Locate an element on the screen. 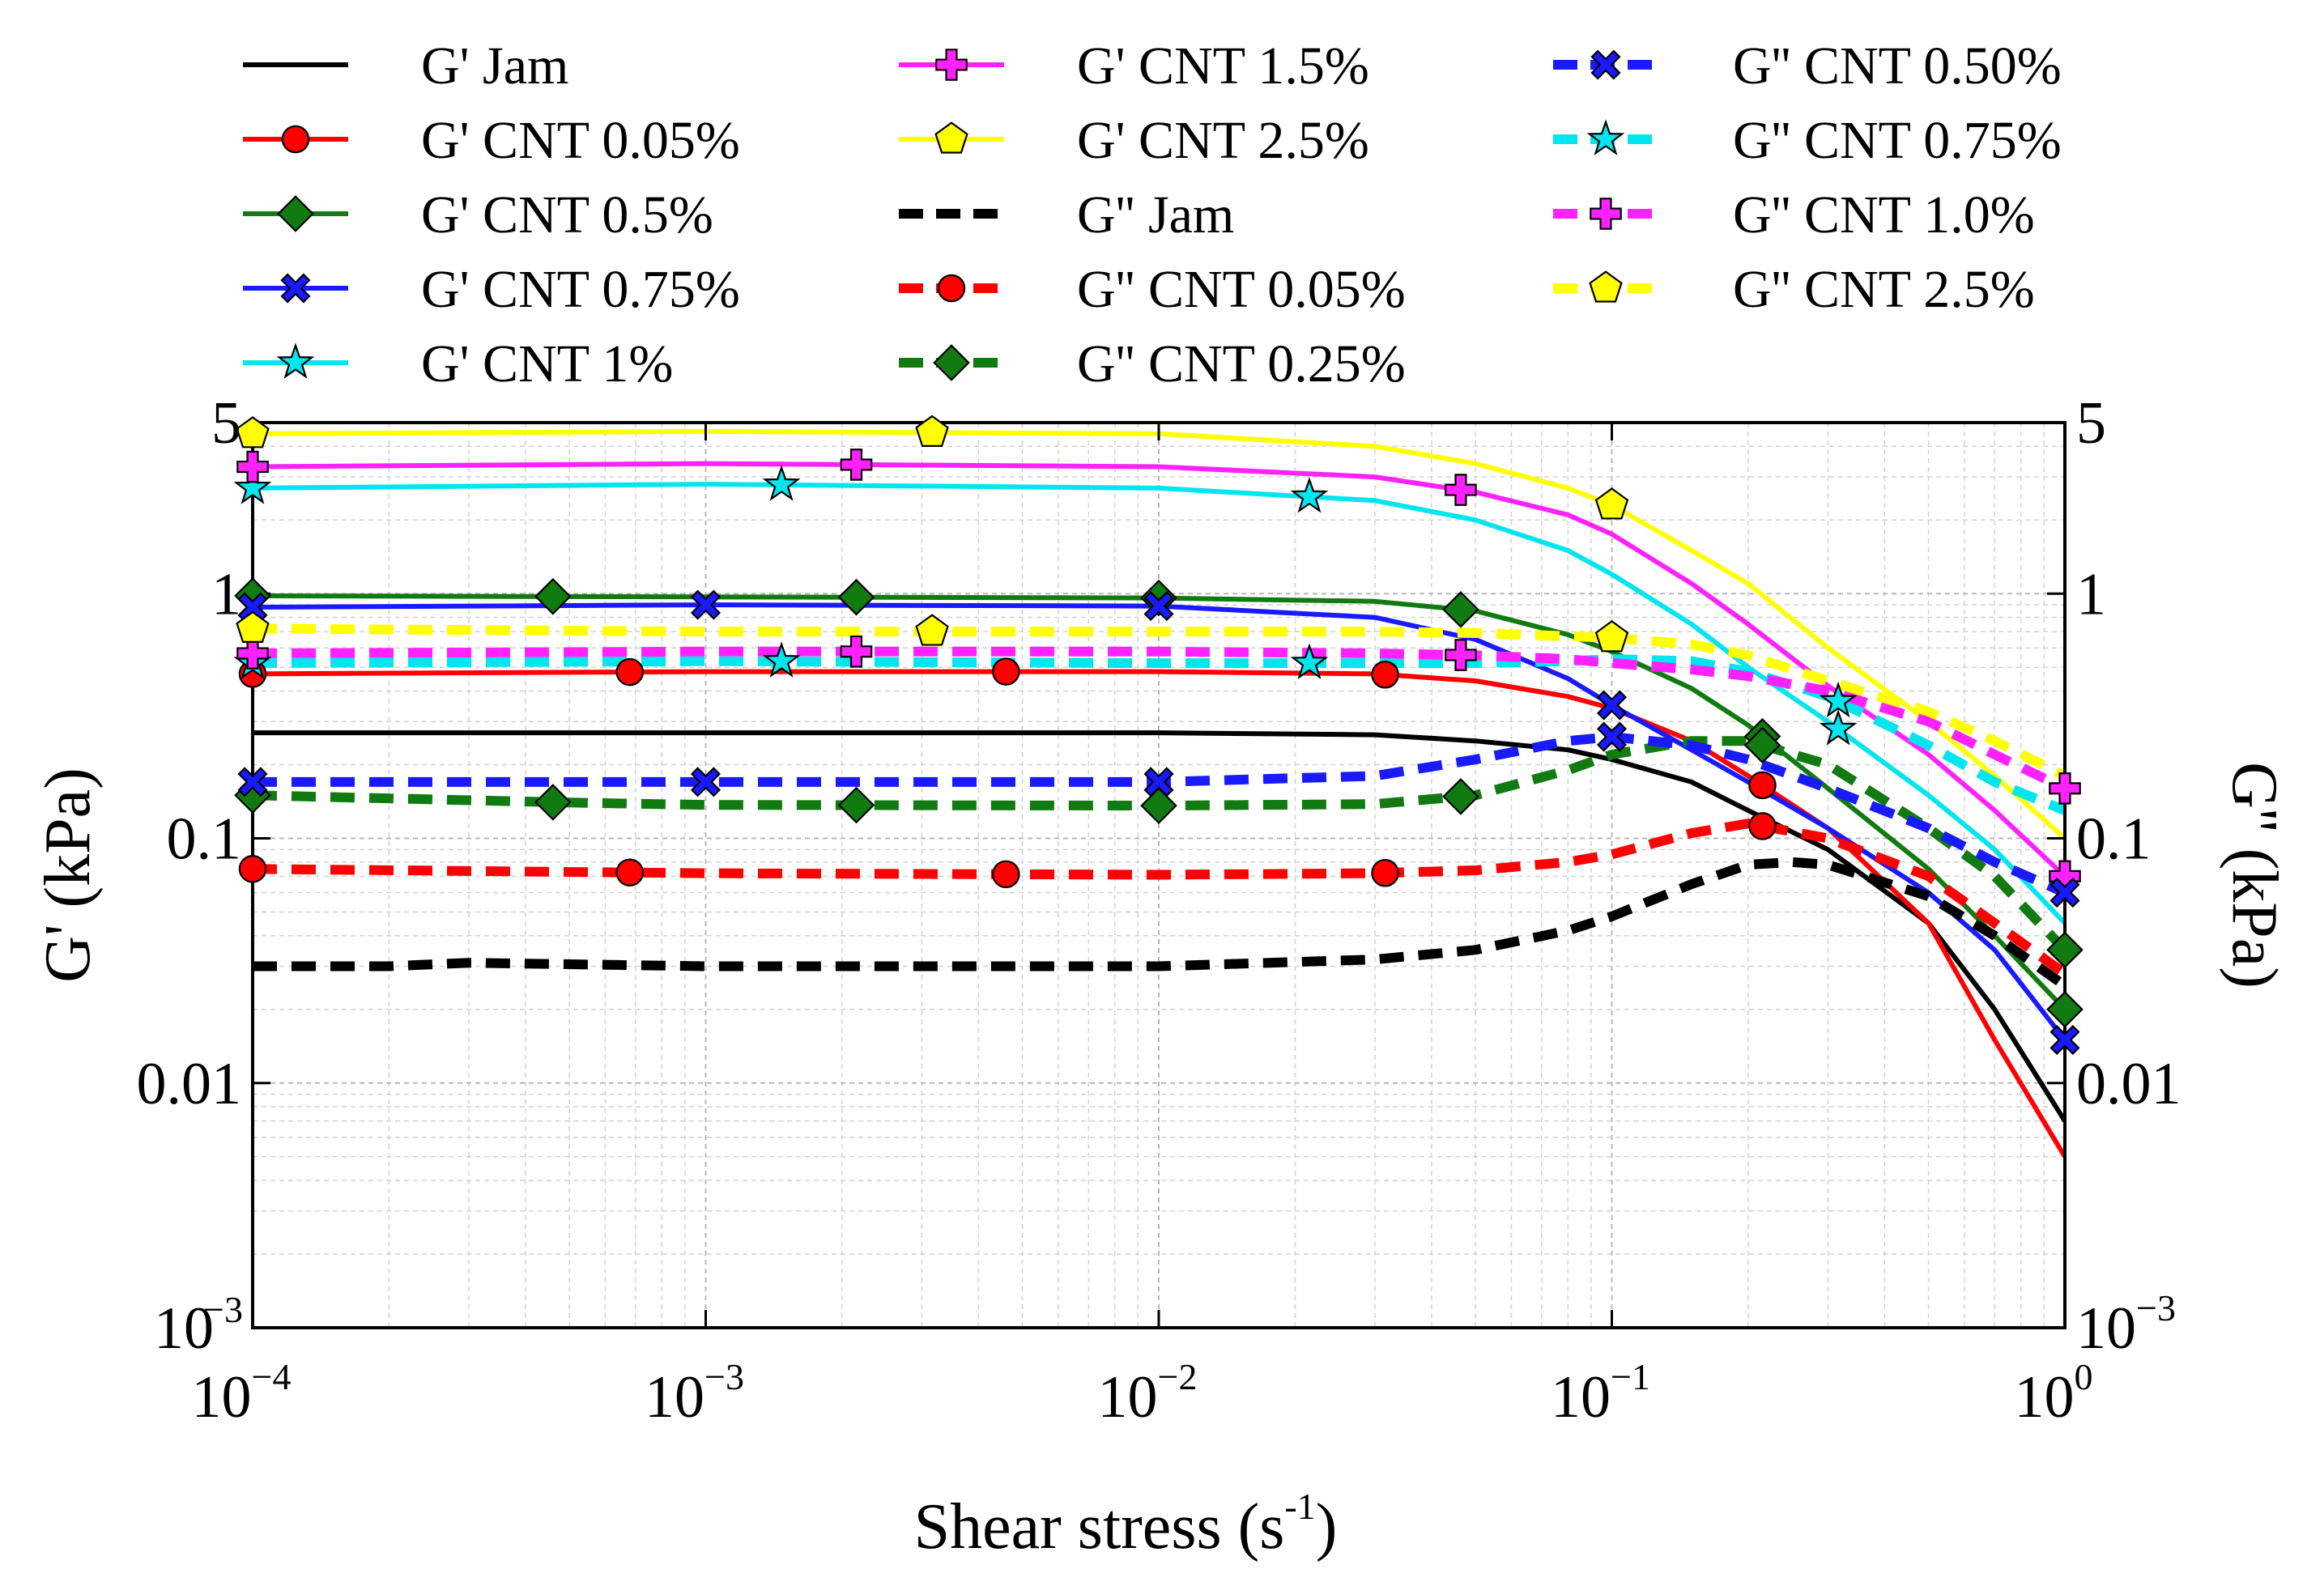  legend-label-0: G' Jam is located at coordinates (494, 66).